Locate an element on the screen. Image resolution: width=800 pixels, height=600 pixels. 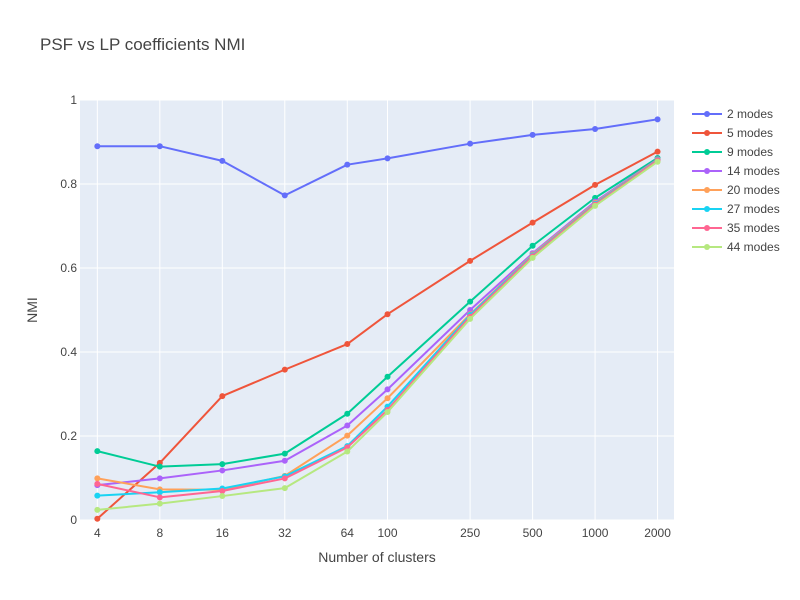
y-tick-label: 0 is located at coordinates (73, 520).